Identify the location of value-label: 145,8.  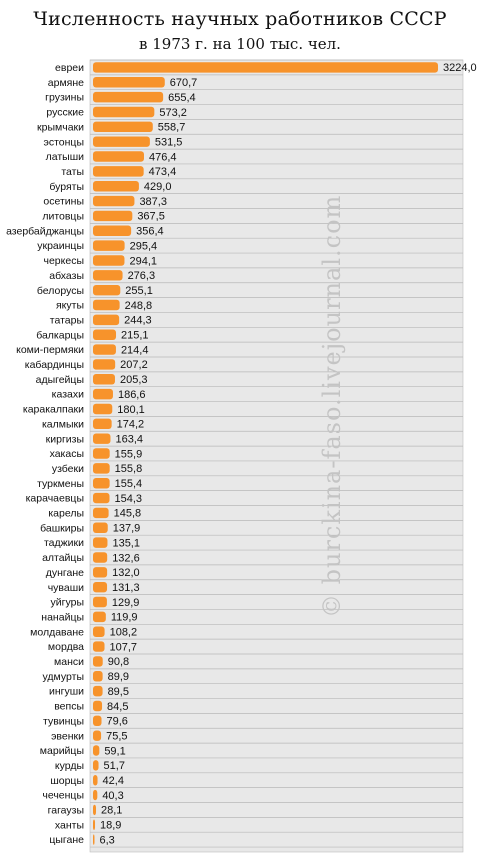
(128, 514).